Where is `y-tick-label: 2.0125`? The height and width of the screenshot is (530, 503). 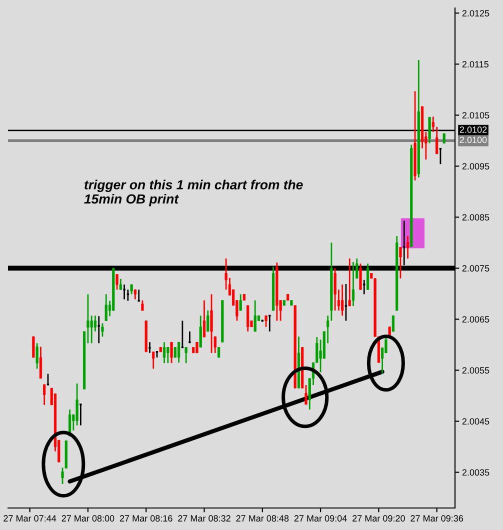 y-tick-label: 2.0125 is located at coordinates (476, 13).